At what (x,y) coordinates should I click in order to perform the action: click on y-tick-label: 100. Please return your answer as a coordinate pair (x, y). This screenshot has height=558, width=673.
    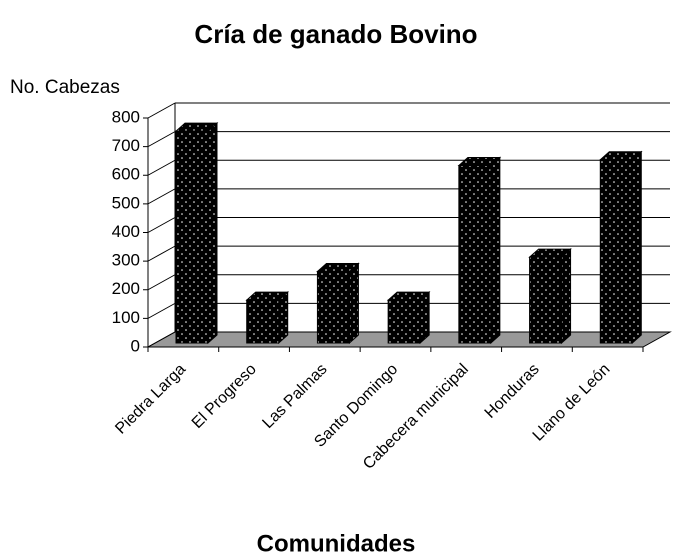
    Looking at the image, I should click on (126, 317).